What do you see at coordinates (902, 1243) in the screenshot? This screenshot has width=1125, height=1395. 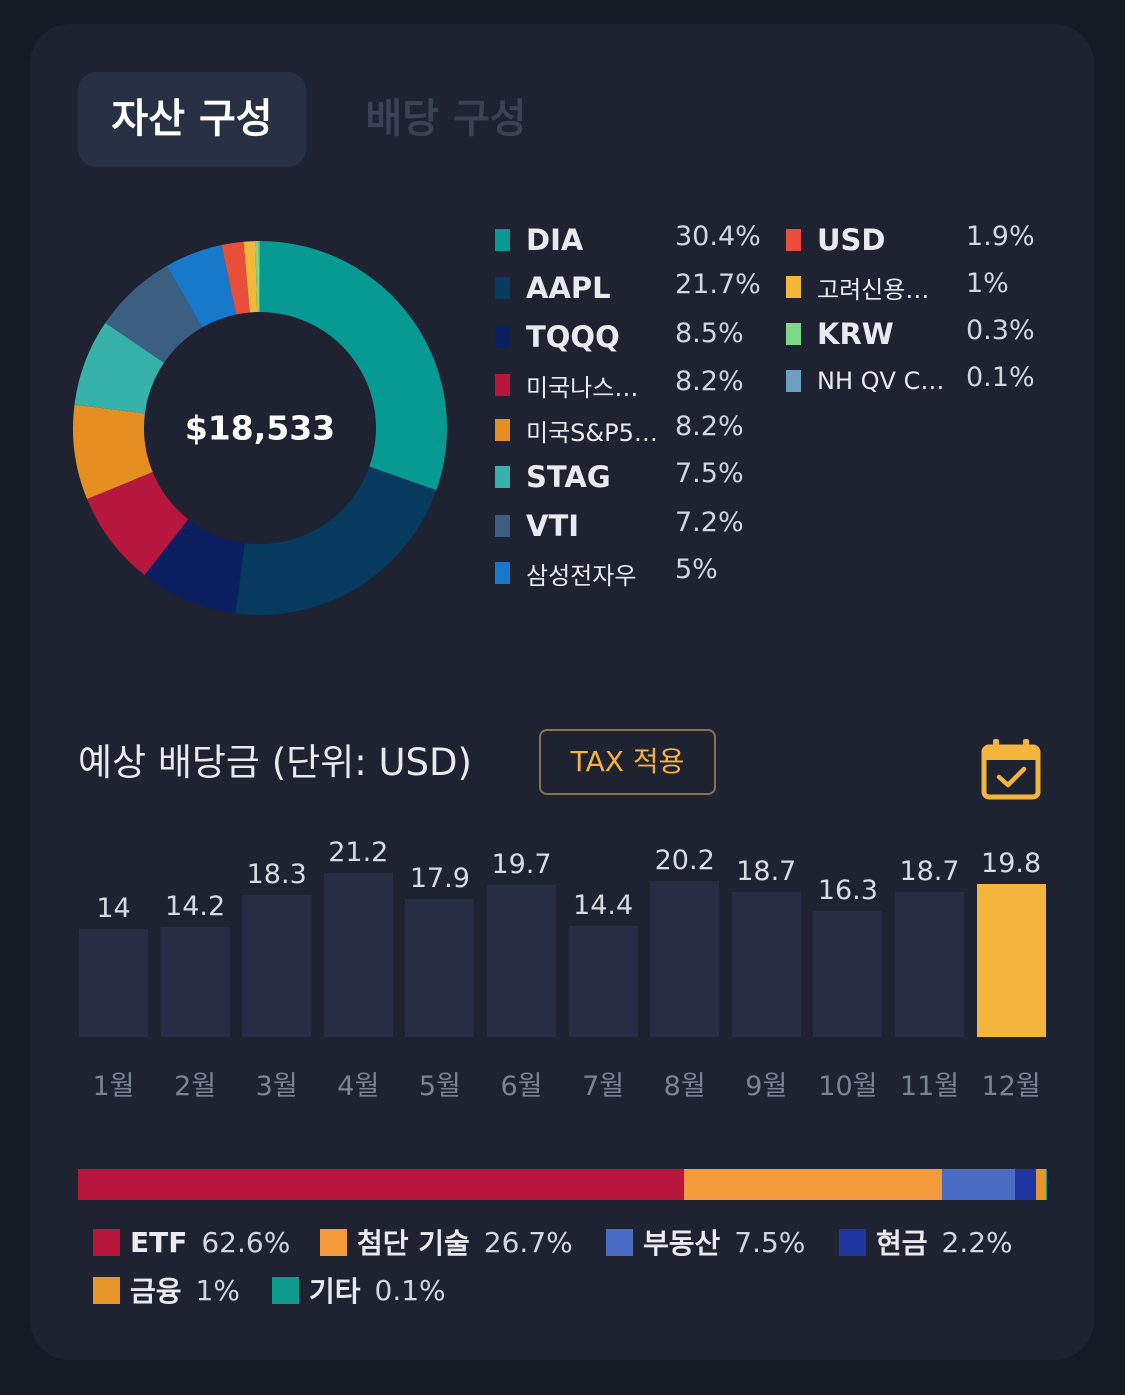 I see `sector-label: 현금` at bounding box center [902, 1243].